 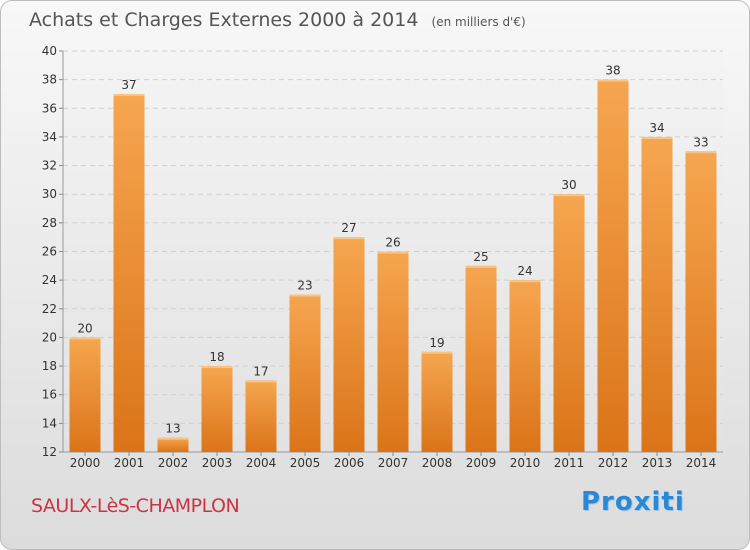 I want to click on bar-value-label: 33, so click(x=700, y=142).